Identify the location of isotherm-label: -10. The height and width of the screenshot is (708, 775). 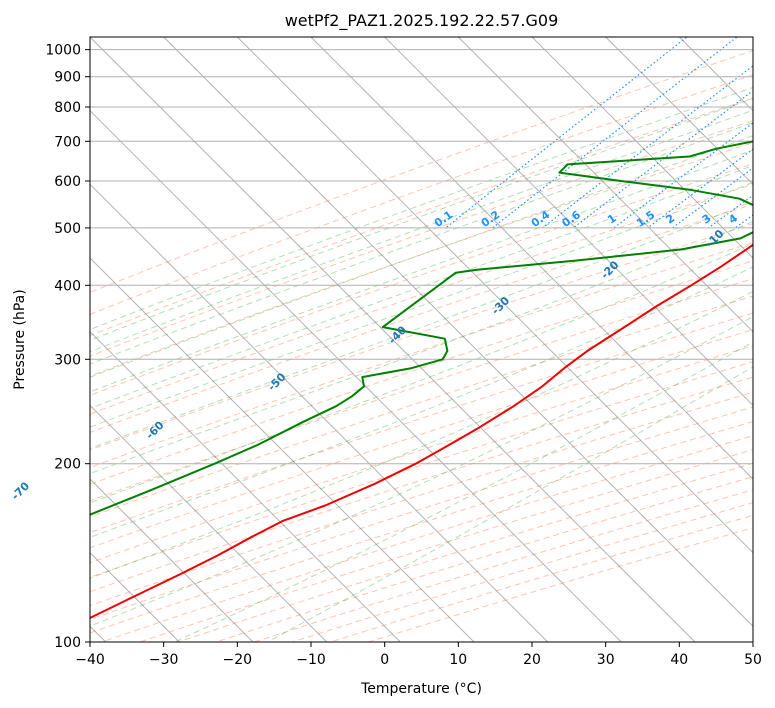
(714, 238).